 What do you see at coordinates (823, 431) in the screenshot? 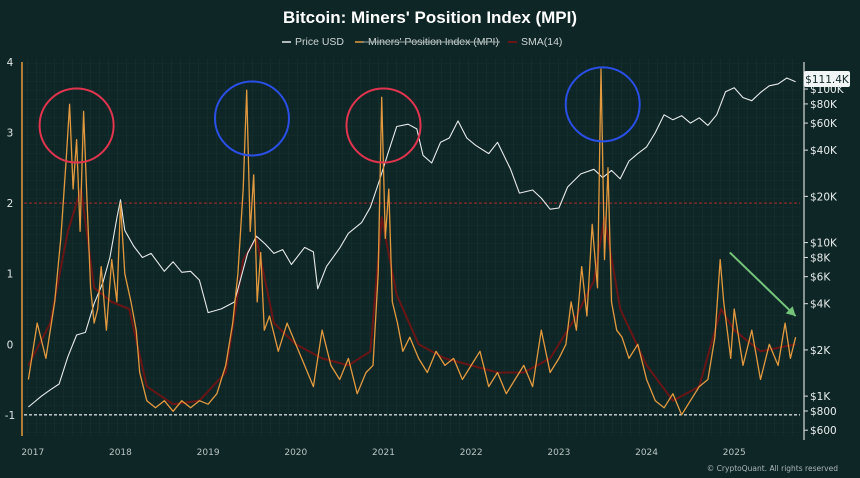
I see `right-tick-label-12: $600` at bounding box center [823, 431].